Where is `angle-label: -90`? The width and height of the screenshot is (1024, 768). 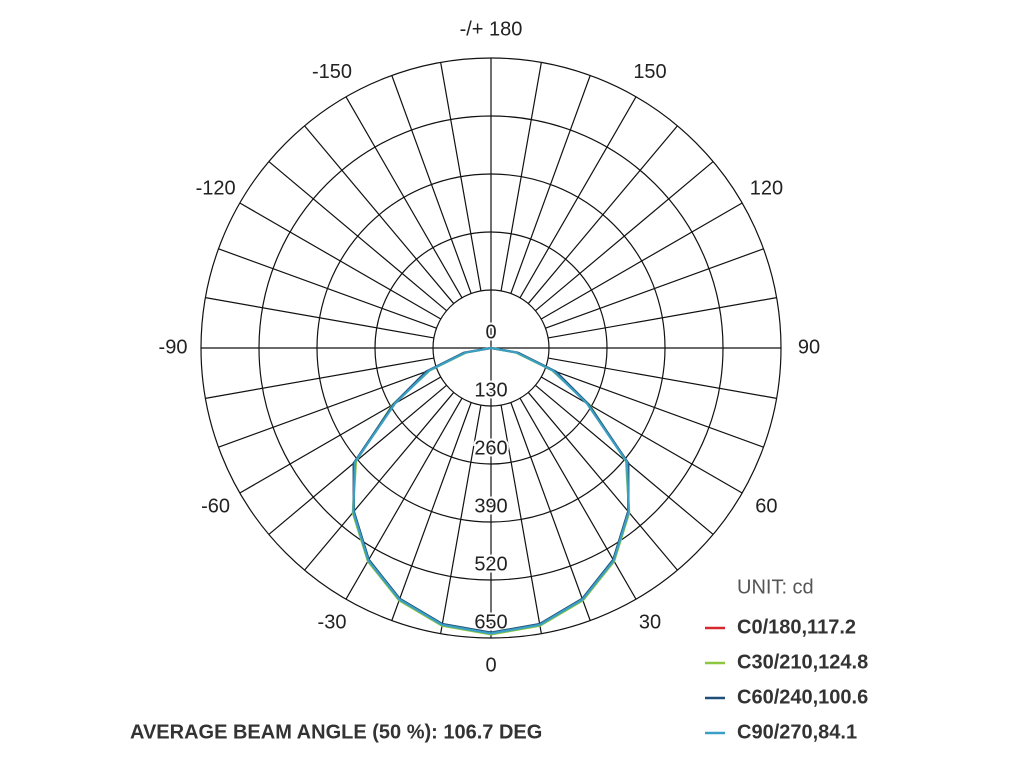 angle-label: -90 is located at coordinates (173, 347).